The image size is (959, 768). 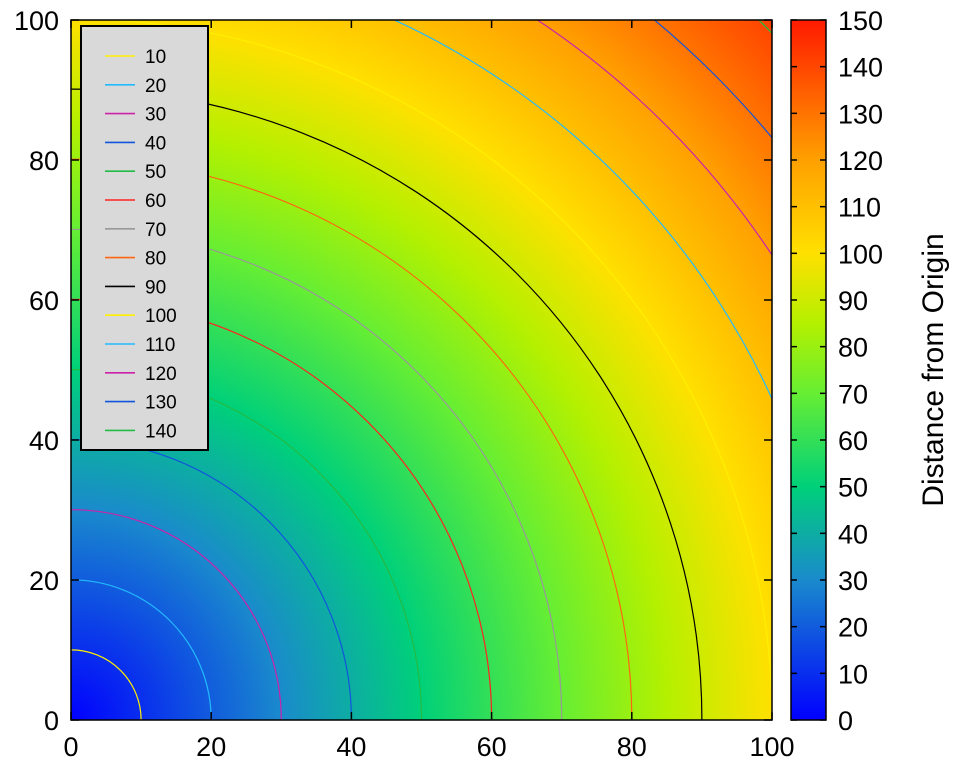 I want to click on colorbar-tick-label: 120, so click(x=860, y=161).